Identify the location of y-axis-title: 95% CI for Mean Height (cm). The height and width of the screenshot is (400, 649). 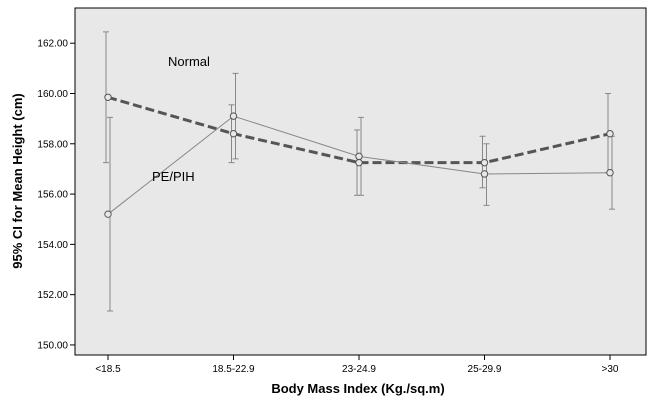
(17, 181).